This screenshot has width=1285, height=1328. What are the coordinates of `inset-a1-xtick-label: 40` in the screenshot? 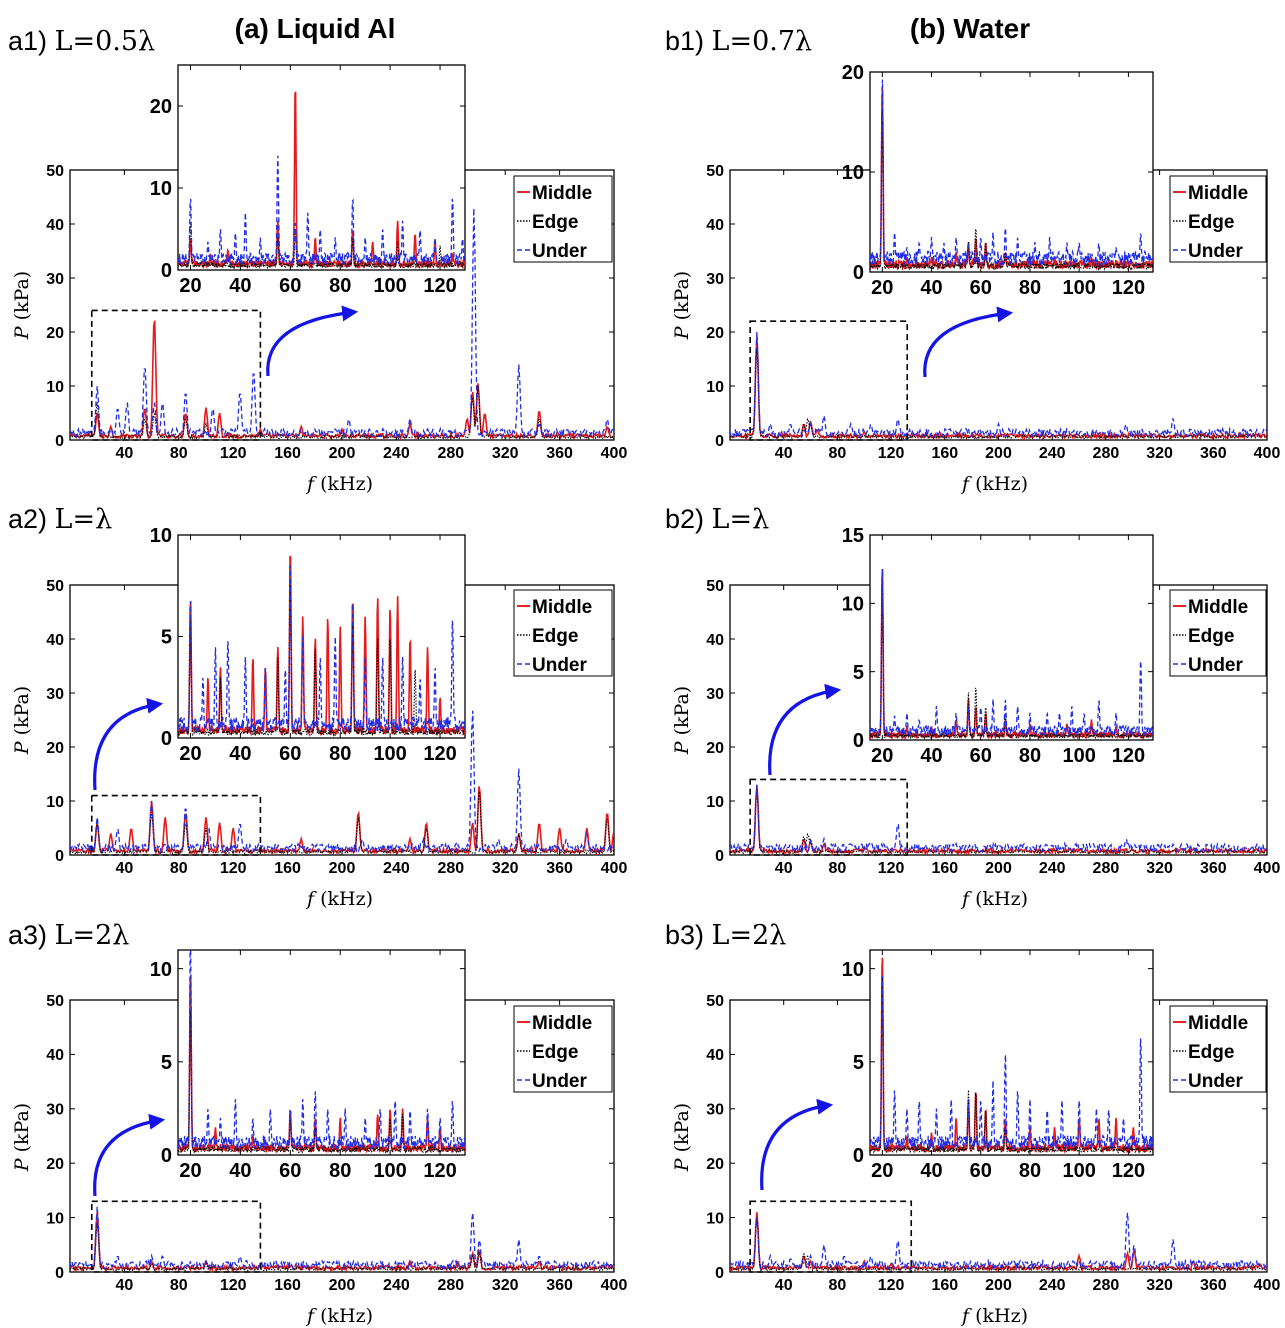 It's located at (240, 286).